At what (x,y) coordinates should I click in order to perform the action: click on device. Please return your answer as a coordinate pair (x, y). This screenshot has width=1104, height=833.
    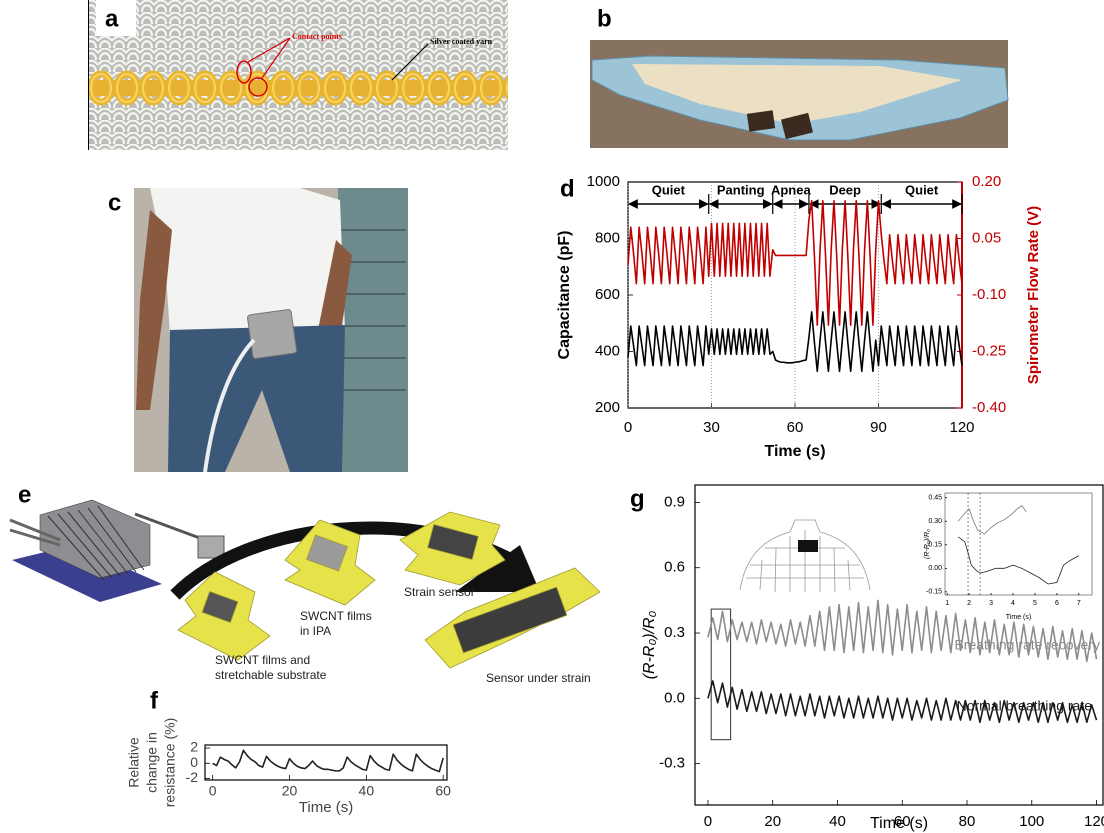
    Looking at the image, I should click on (272, 334).